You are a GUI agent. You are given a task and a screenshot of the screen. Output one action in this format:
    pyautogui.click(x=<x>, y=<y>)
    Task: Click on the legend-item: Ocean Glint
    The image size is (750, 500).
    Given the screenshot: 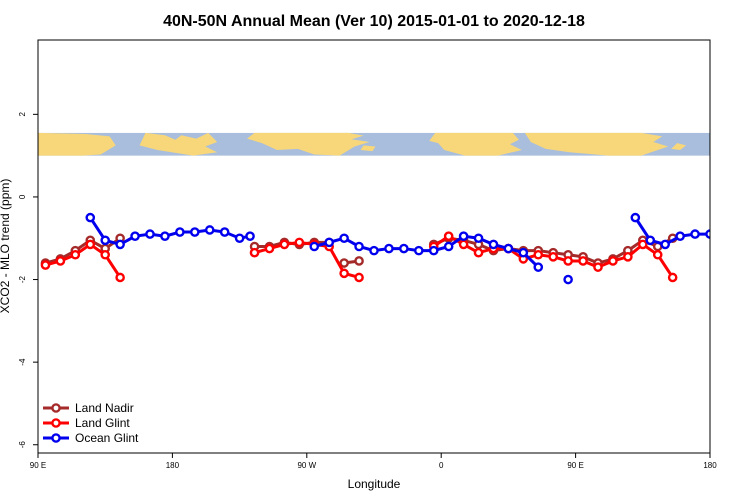 What is the action you would take?
    pyautogui.click(x=91, y=438)
    